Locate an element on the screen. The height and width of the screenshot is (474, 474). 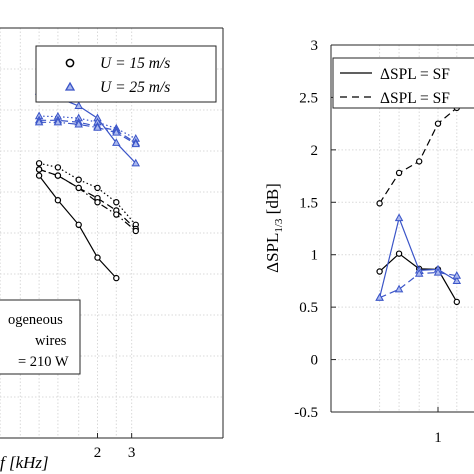
right-y-ticks: -0.5 0 0.5 1 1.5 2 2.5 3 is located at coordinates (315, 229).